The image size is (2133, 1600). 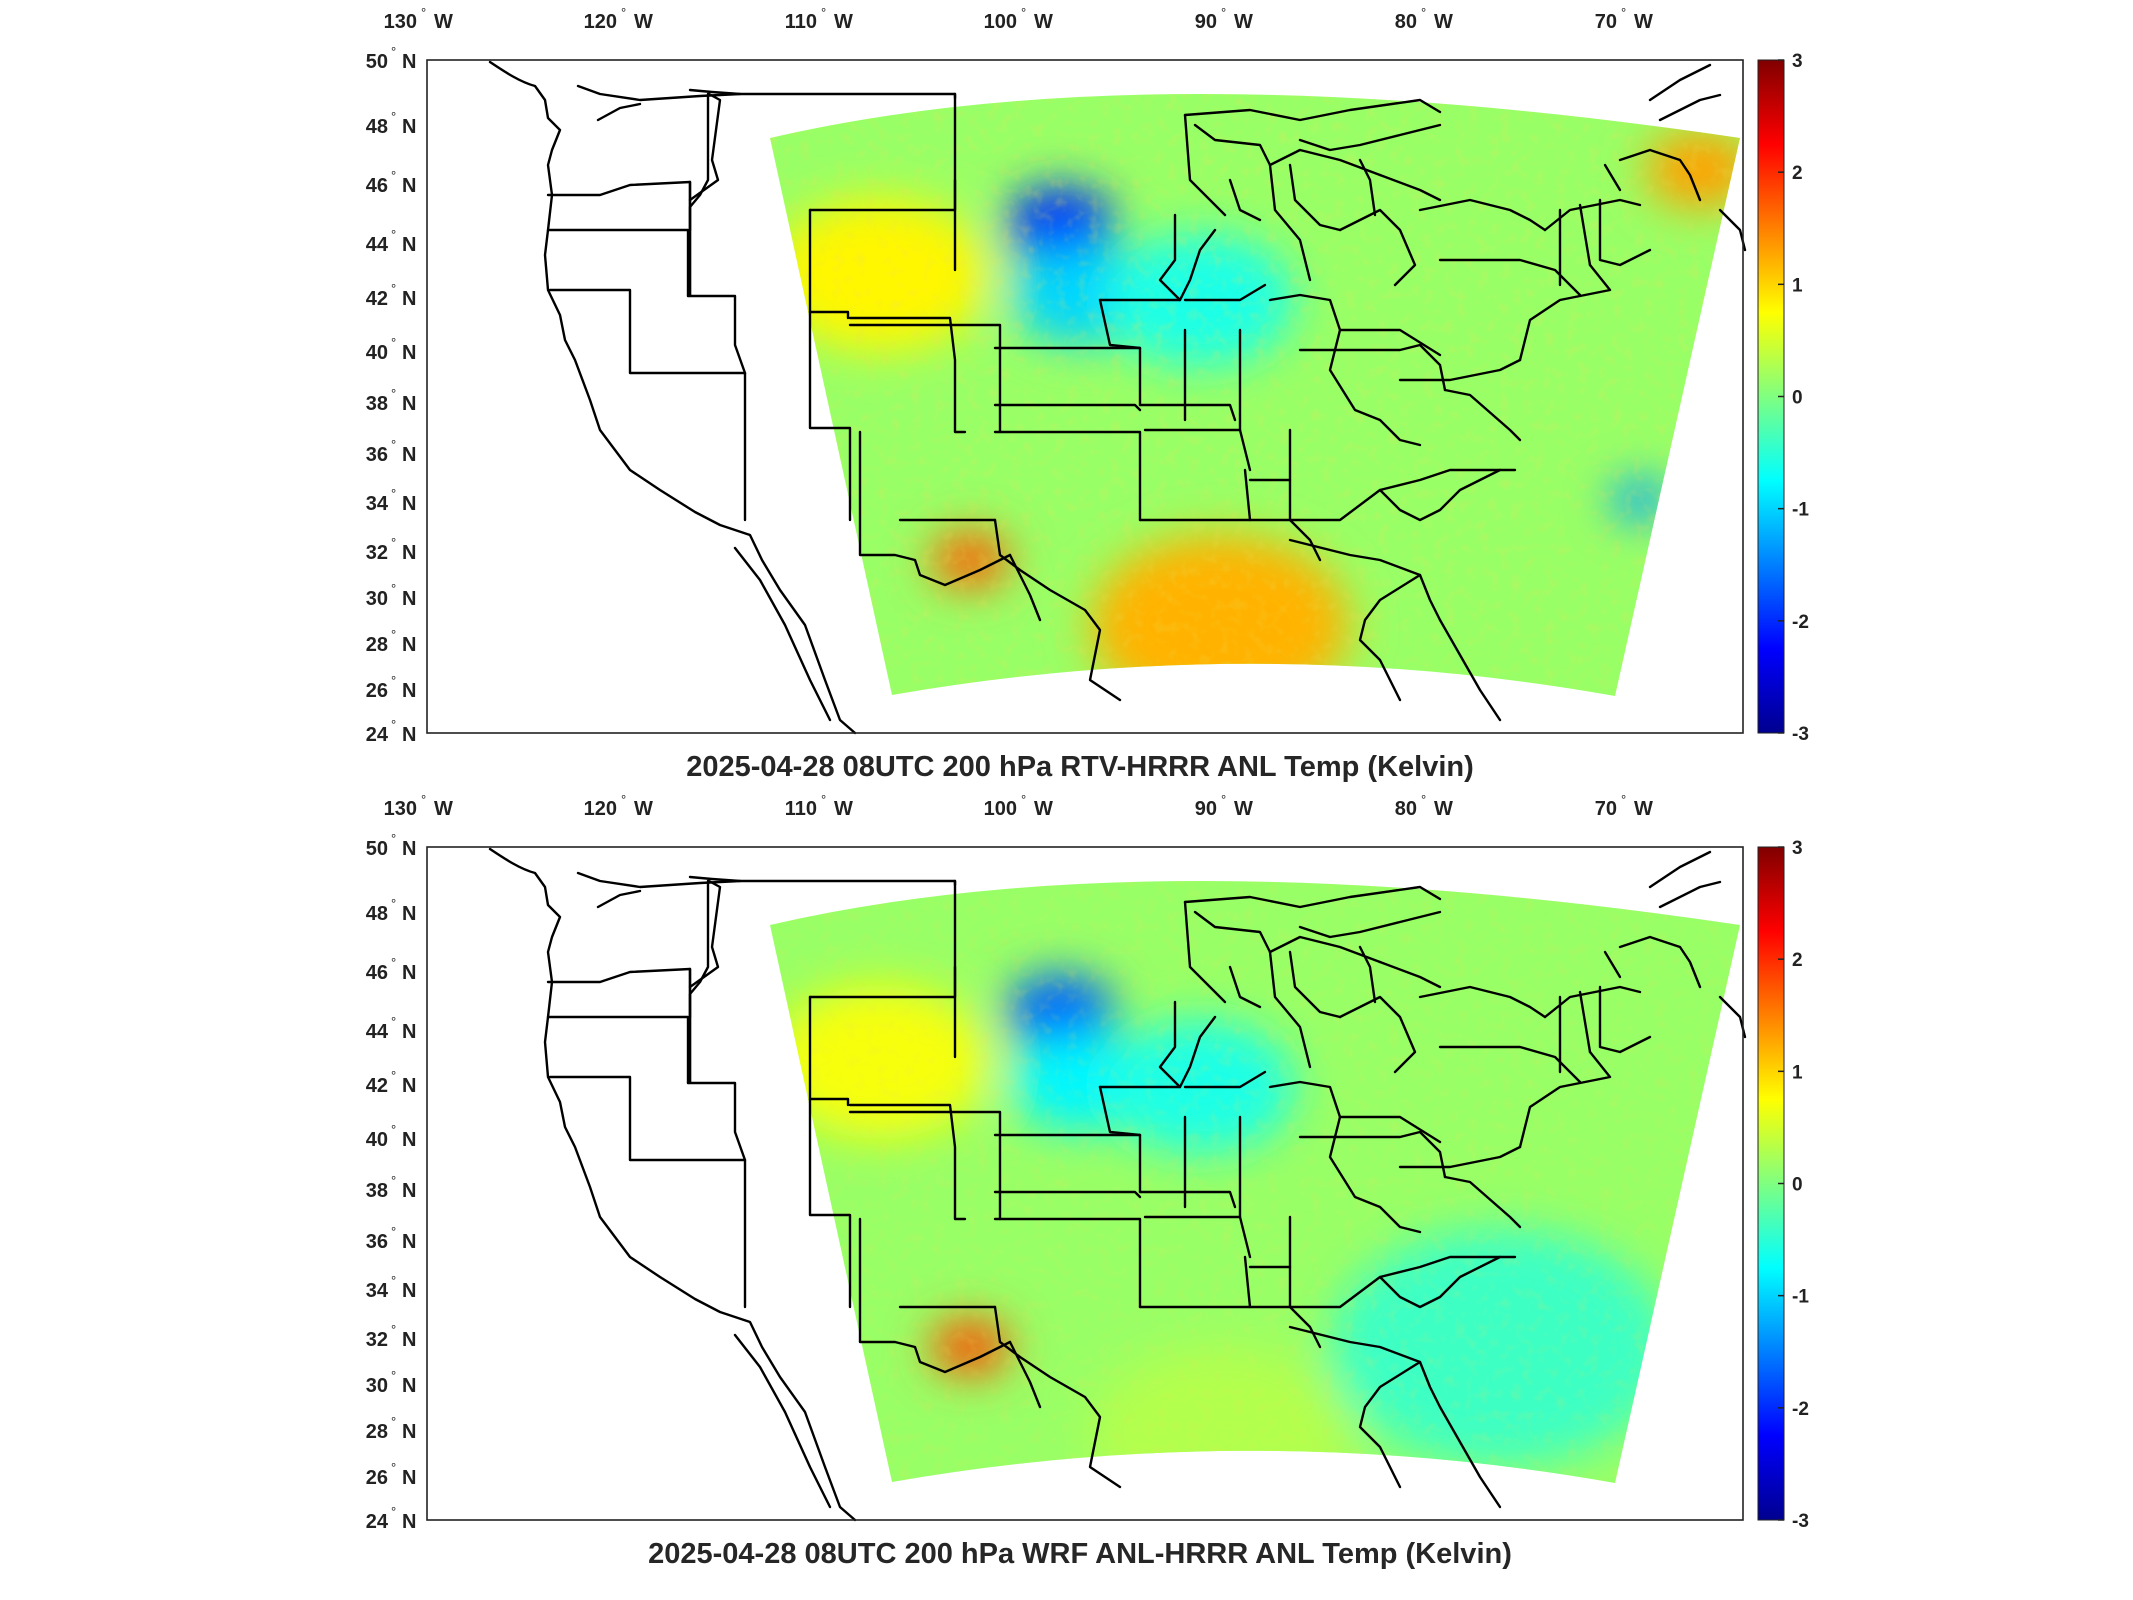 What do you see at coordinates (400, 22) in the screenshot?
I see `lon-label: 130` at bounding box center [400, 22].